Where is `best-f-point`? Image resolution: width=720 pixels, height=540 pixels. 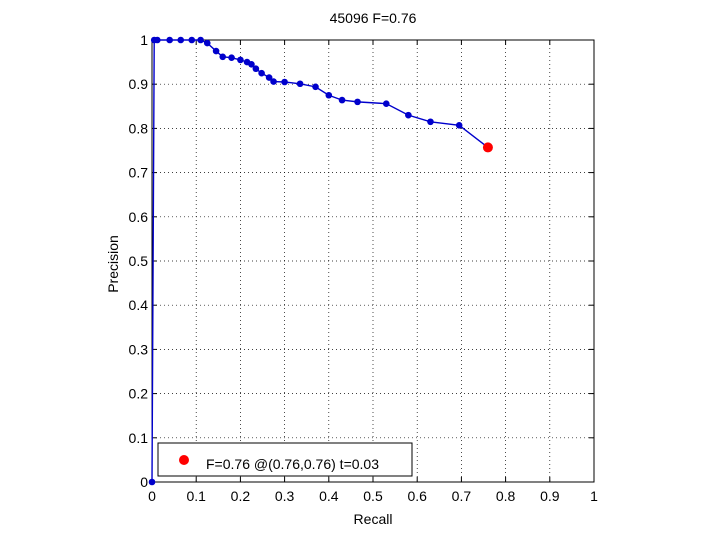
best-f-point is located at coordinates (487, 147).